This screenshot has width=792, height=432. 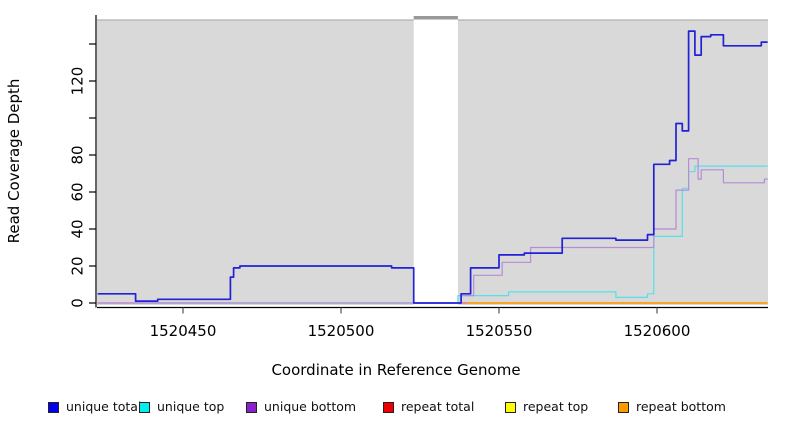 I want to click on x-axis-title: Coordinate in Reference Genome, so click(x=396, y=370).